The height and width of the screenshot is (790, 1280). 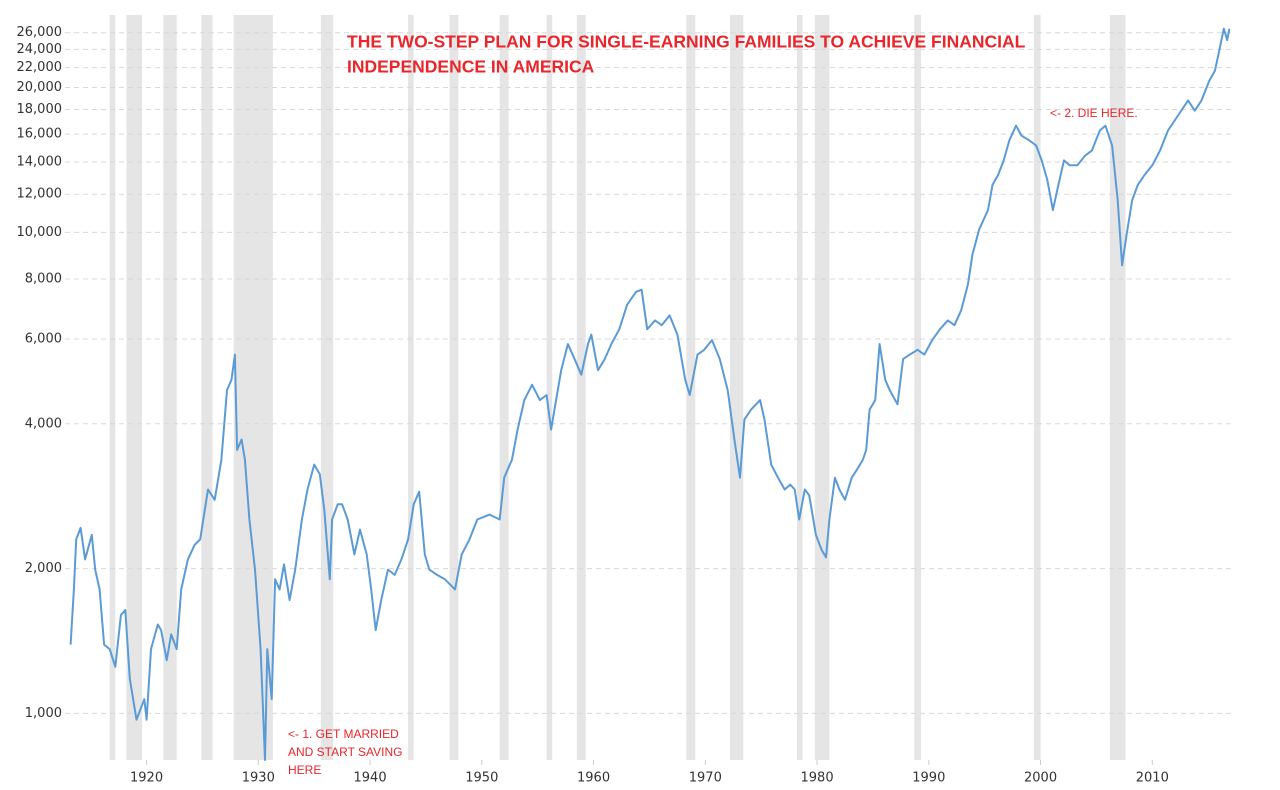 I want to click on y-tick-label: 1,000, so click(x=43, y=713).